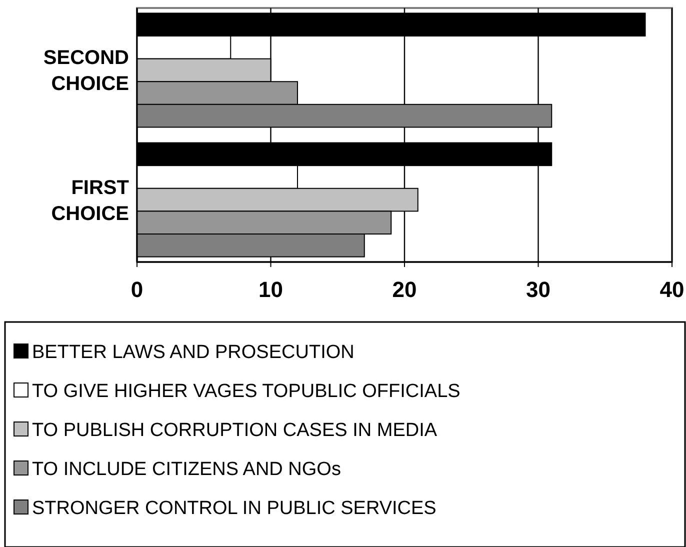 The width and height of the screenshot is (686, 547). I want to click on legend-label: STRONGER CONTROL IN PUBLIC SERVICES, so click(234, 508).